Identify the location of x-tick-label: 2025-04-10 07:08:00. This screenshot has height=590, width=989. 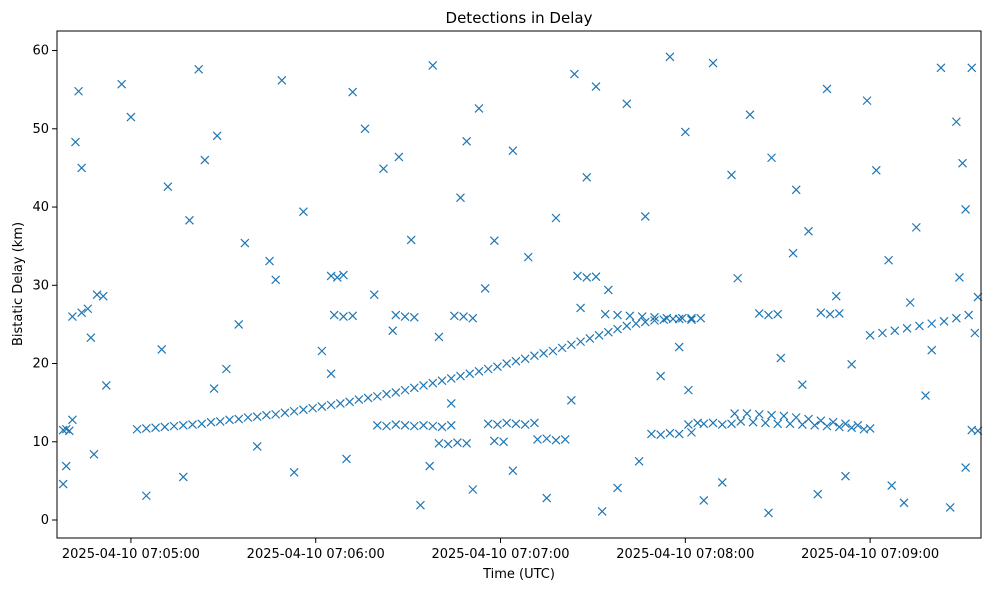
(685, 554).